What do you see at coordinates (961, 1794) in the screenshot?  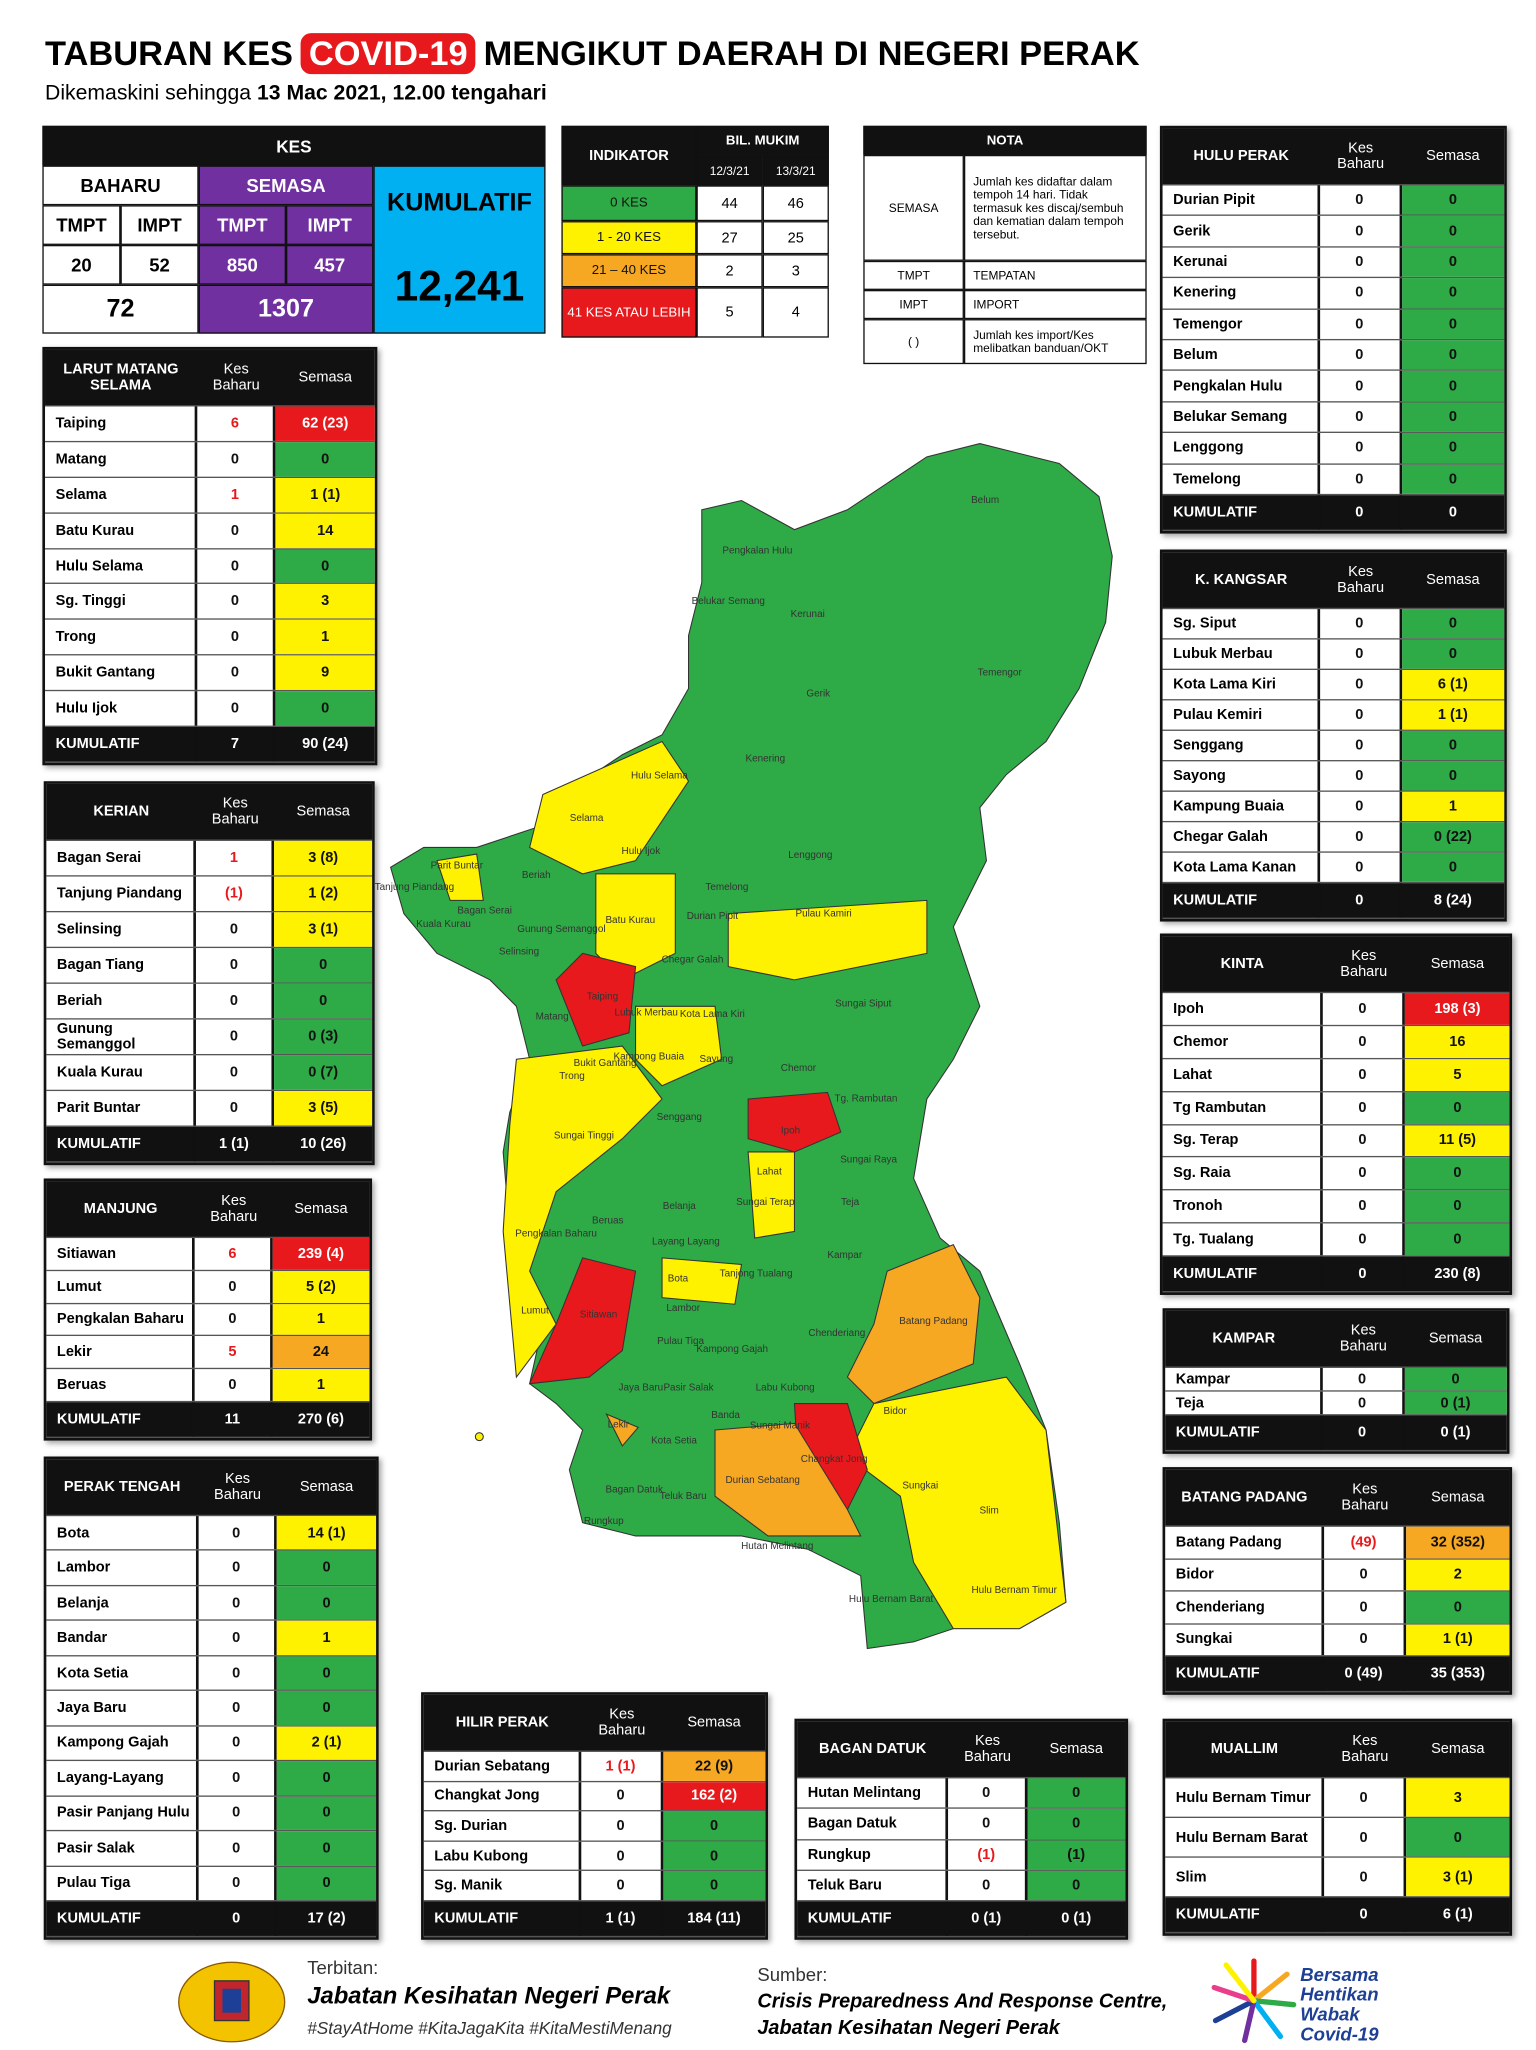 I see `table-row: Hutan Melintang 0 0` at bounding box center [961, 1794].